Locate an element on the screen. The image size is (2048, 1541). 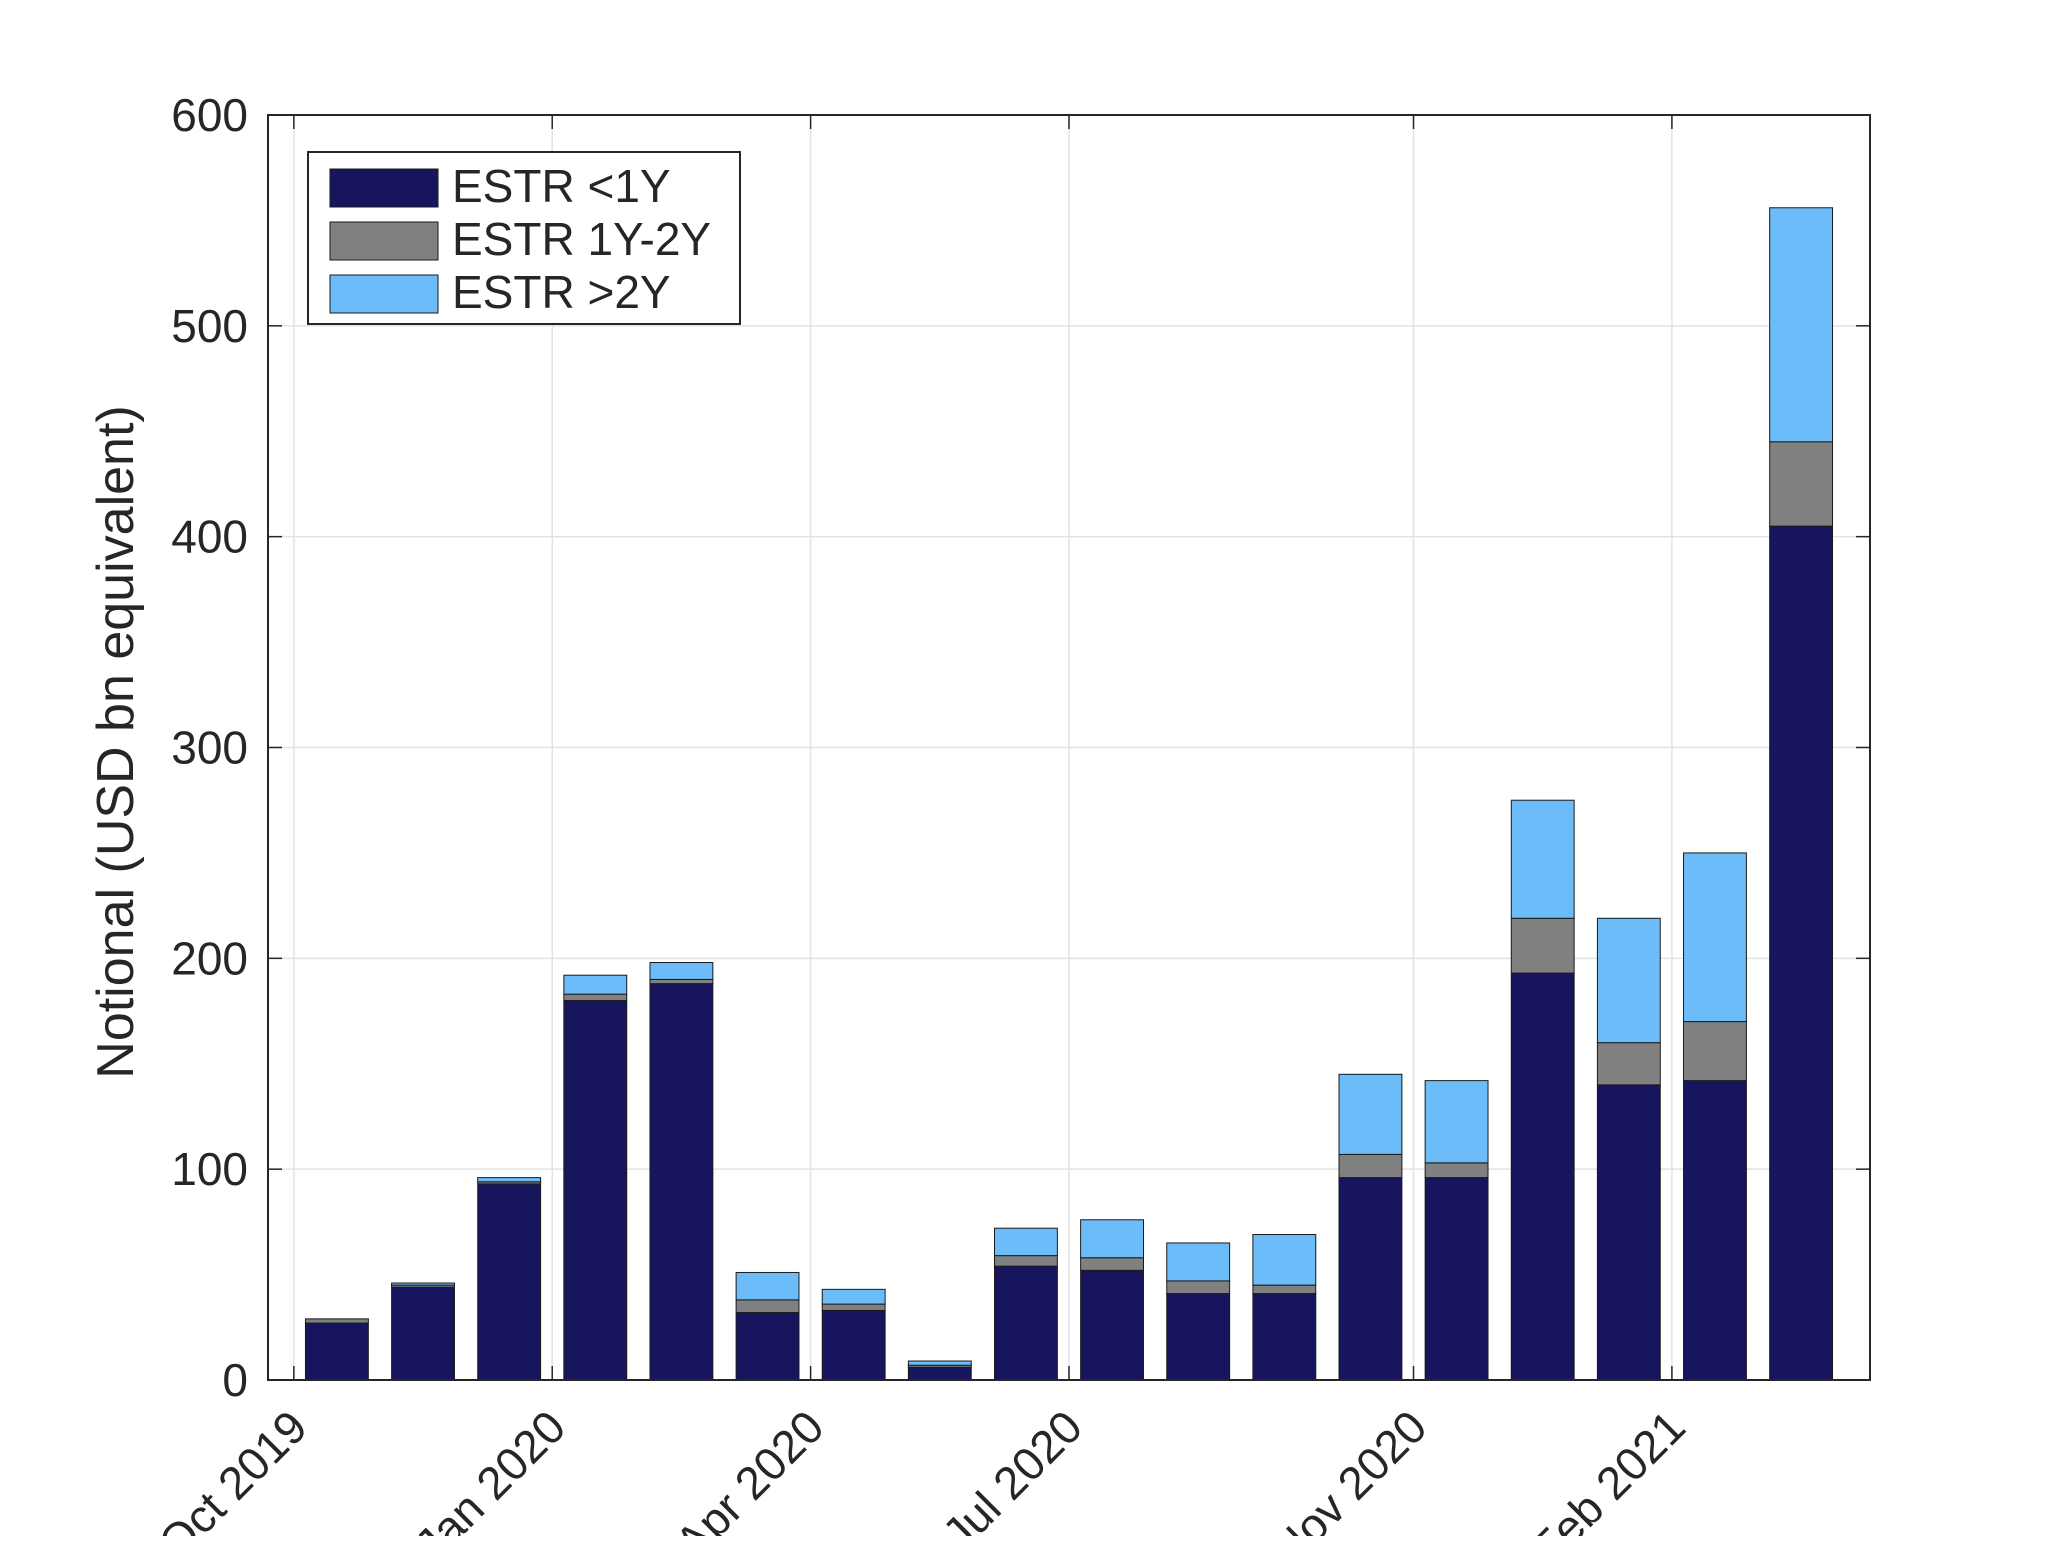
y-tick-label: 200 is located at coordinates (209, 958).